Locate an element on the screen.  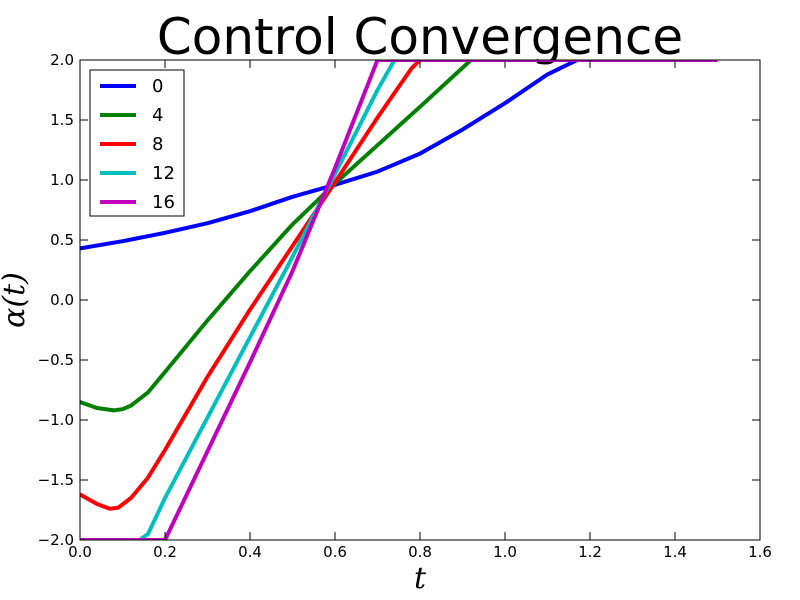
legend-label-16: 16 is located at coordinates (163, 202).